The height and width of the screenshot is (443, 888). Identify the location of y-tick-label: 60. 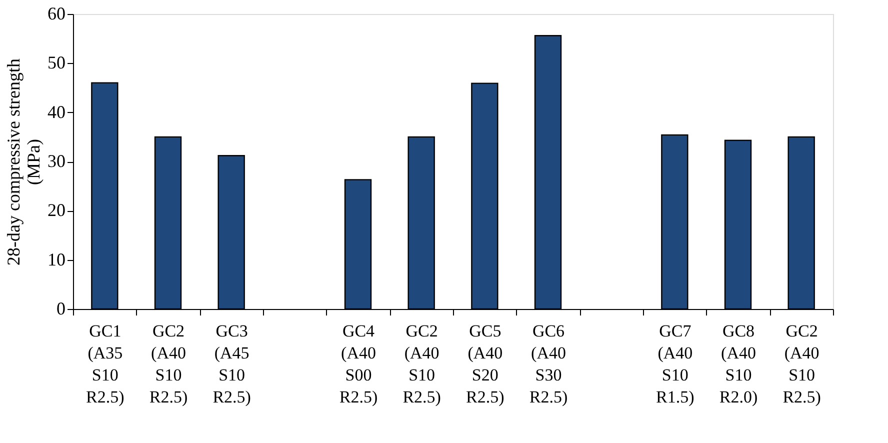
(57, 14).